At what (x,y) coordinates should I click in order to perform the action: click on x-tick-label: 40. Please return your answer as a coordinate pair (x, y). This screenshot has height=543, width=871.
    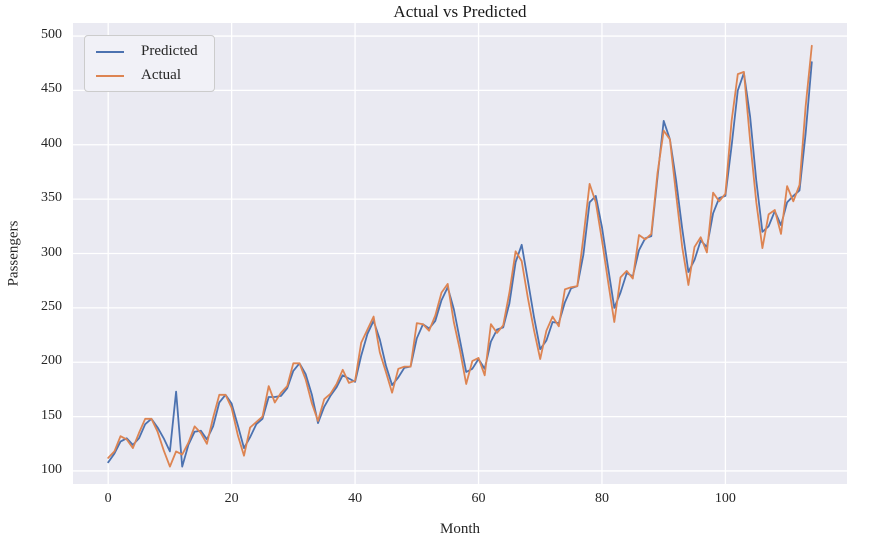
    Looking at the image, I should click on (355, 498).